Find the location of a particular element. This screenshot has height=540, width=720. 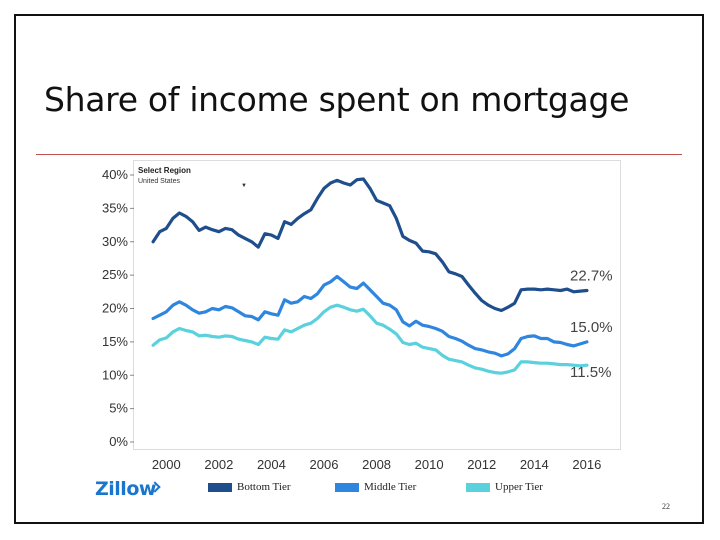

legend-swatch-middle-tier is located at coordinates (347, 487).